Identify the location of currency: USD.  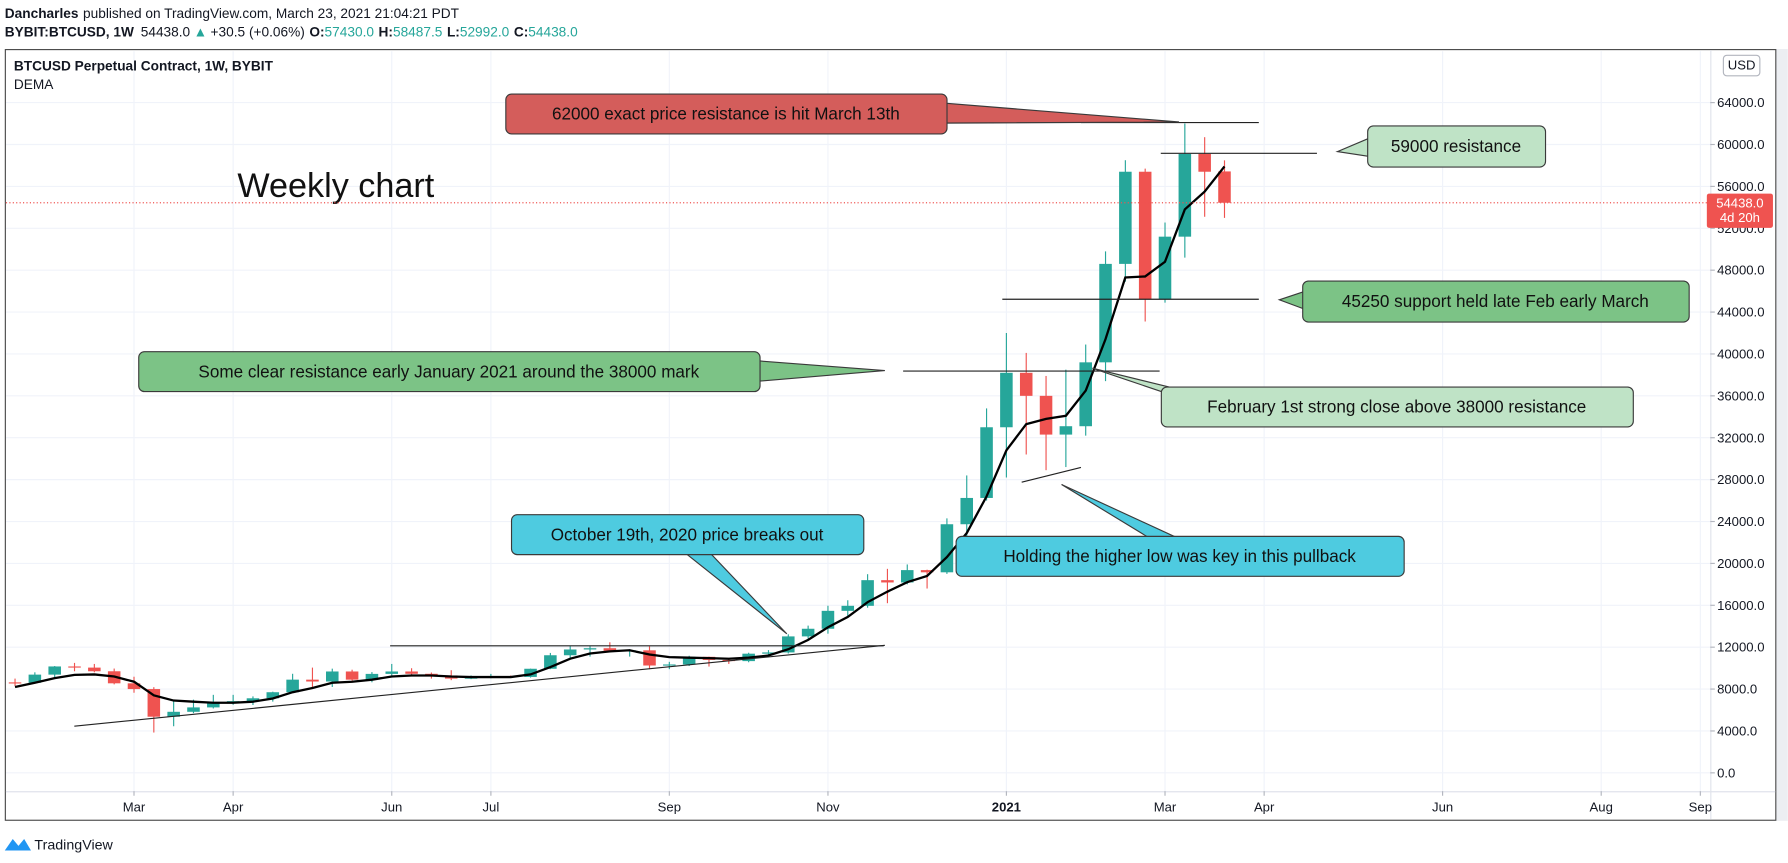
(1742, 65).